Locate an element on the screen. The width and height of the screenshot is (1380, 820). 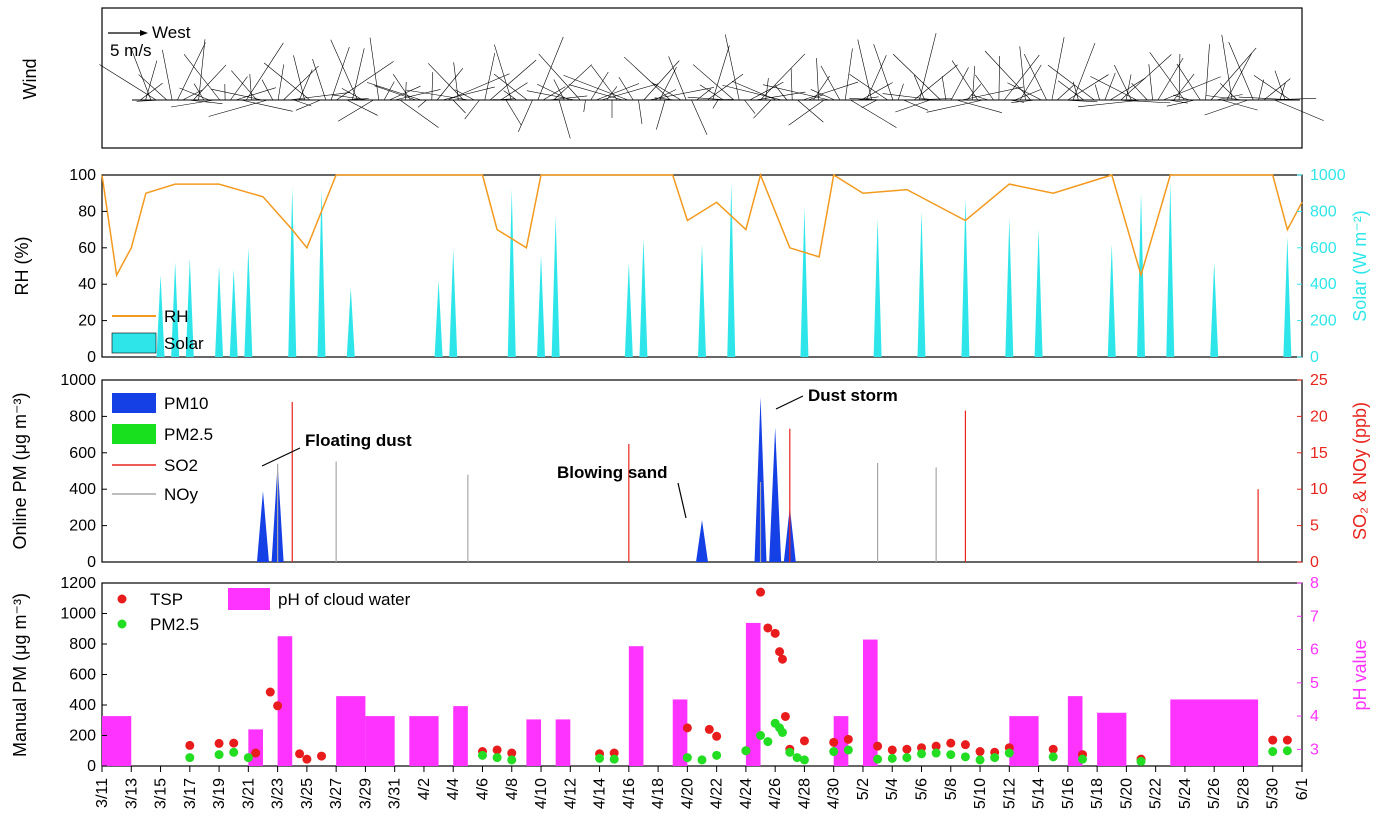
manual-y-tick-label: 400 is located at coordinates (82, 705).